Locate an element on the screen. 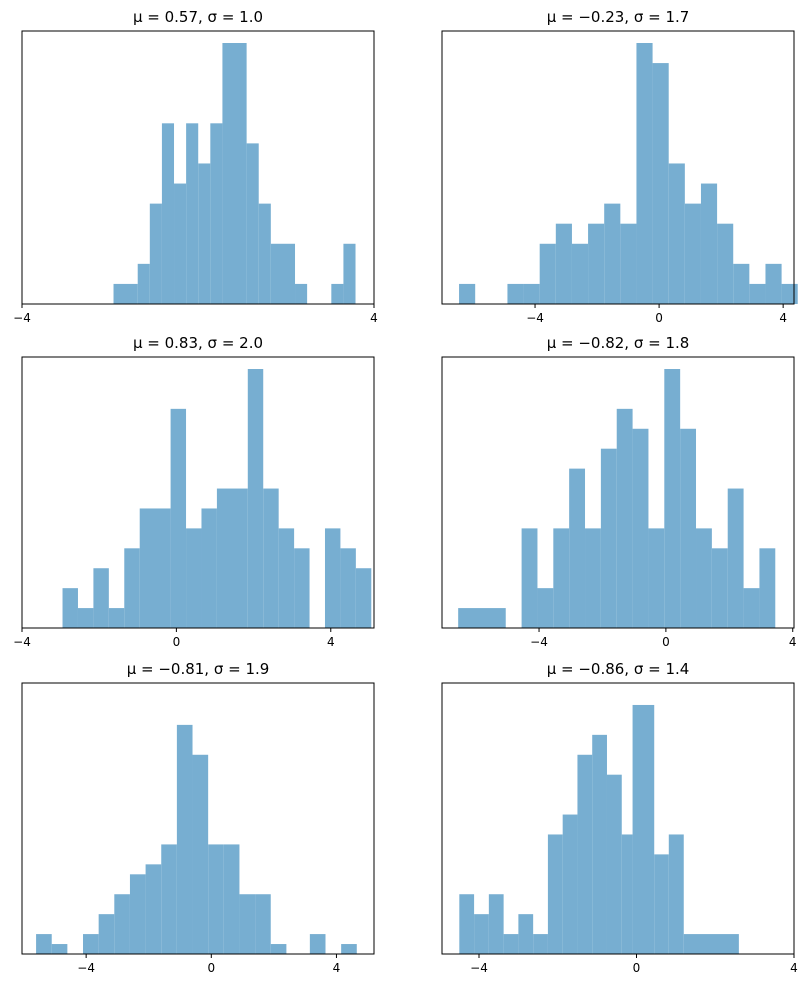 The width and height of the screenshot is (810, 988). subplot-title: μ = −0.82, σ = 1.8 is located at coordinates (618, 343).